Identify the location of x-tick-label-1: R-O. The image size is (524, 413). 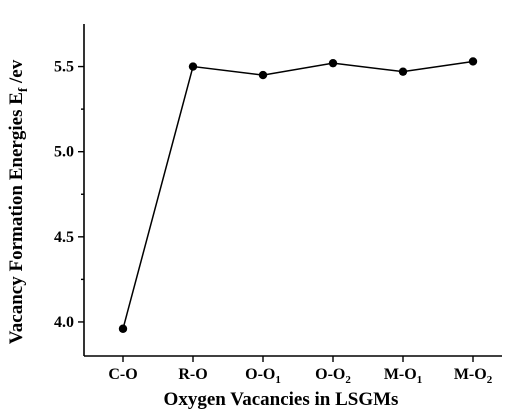
(192, 374).